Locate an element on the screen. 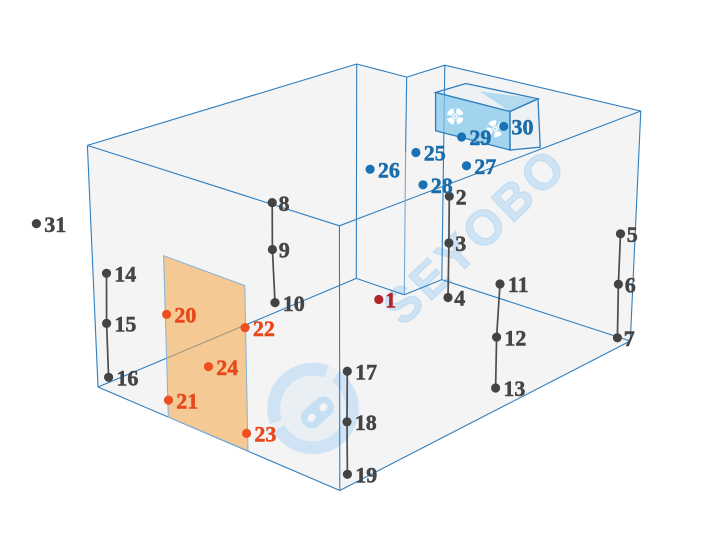  svg-text: 27 is located at coordinates (485, 166).